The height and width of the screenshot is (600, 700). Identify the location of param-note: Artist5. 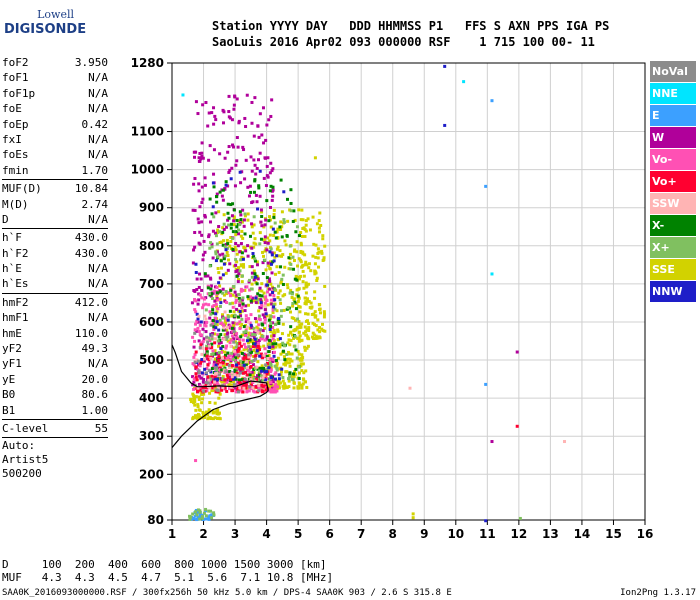
(25, 460).